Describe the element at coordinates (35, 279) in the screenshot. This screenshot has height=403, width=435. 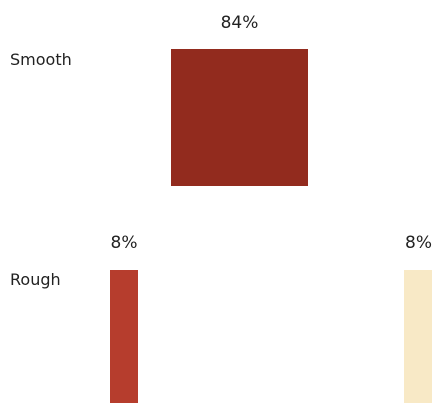
I see `row-label-rough: Rough` at that location.